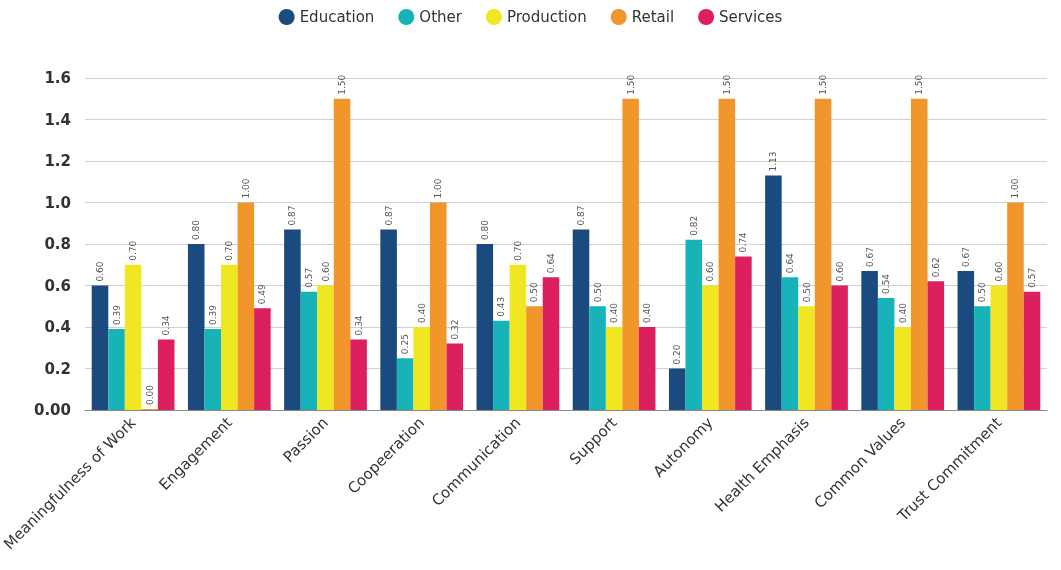 The image size is (1061, 570). I want to click on y-tick-label: 0.00, so click(52, 410).